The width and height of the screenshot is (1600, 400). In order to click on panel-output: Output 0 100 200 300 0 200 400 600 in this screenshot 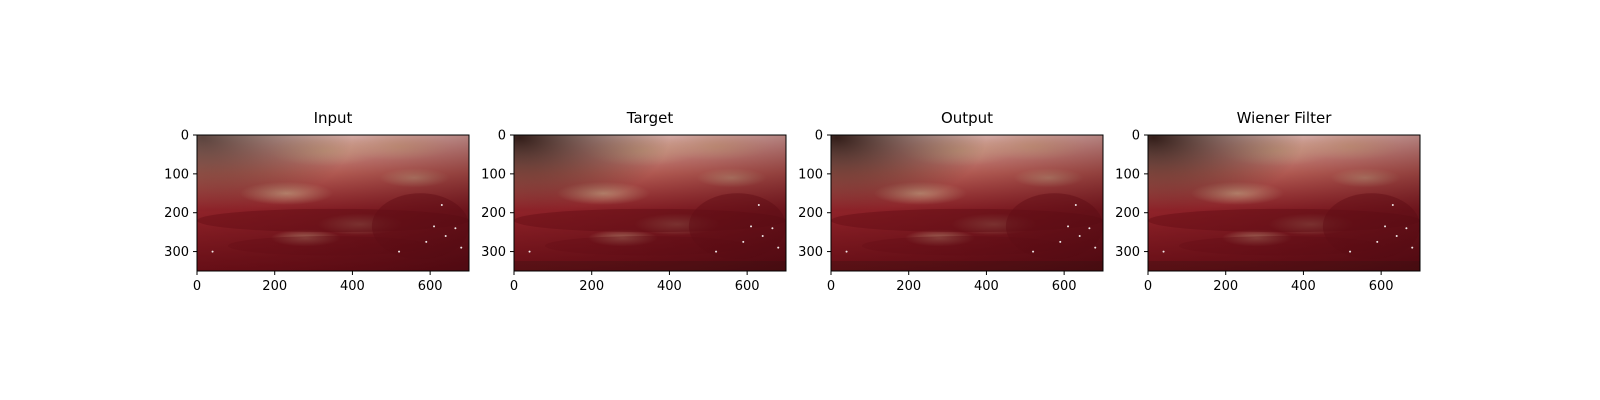, I will do `click(951, 201)`.